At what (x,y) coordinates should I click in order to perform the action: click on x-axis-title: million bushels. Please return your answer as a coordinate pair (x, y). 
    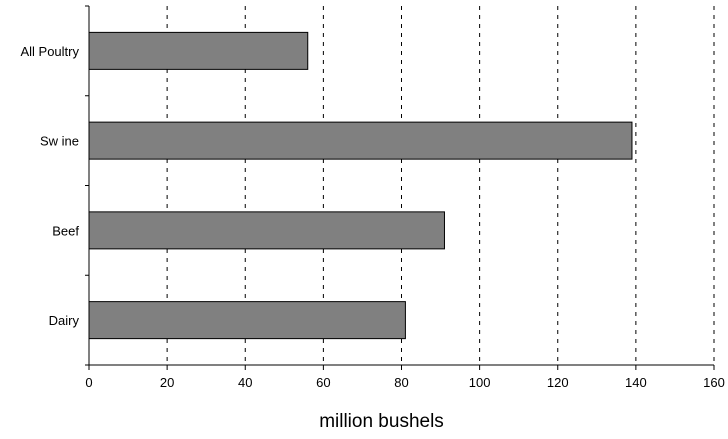
    Looking at the image, I should click on (381, 421).